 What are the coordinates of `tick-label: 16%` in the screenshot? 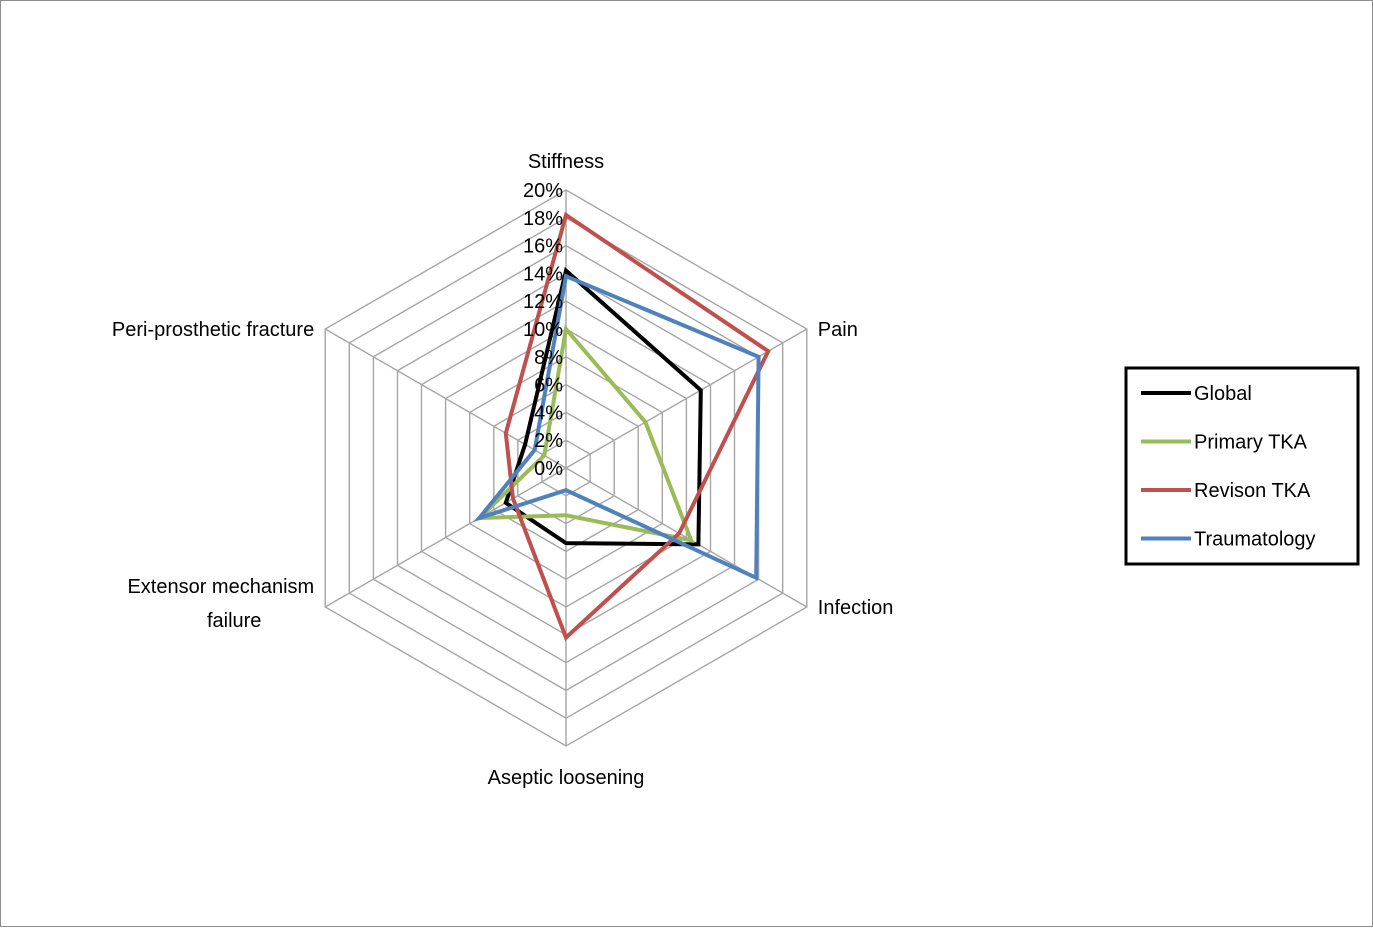 It's located at (543, 247).